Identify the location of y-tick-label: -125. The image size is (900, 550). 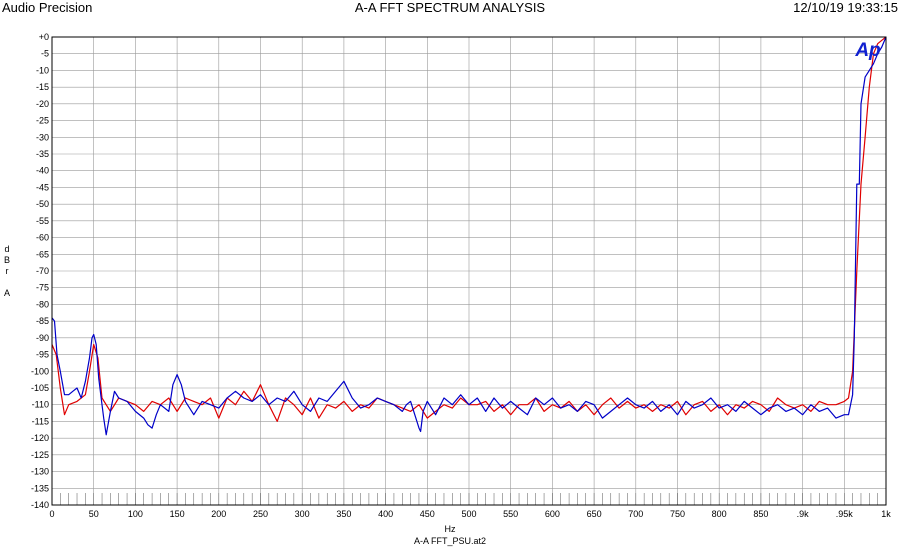
(40, 455).